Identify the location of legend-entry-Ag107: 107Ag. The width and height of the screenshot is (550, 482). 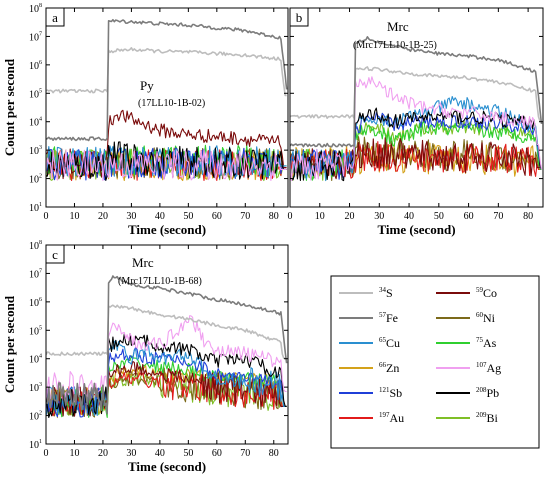
(468, 368).